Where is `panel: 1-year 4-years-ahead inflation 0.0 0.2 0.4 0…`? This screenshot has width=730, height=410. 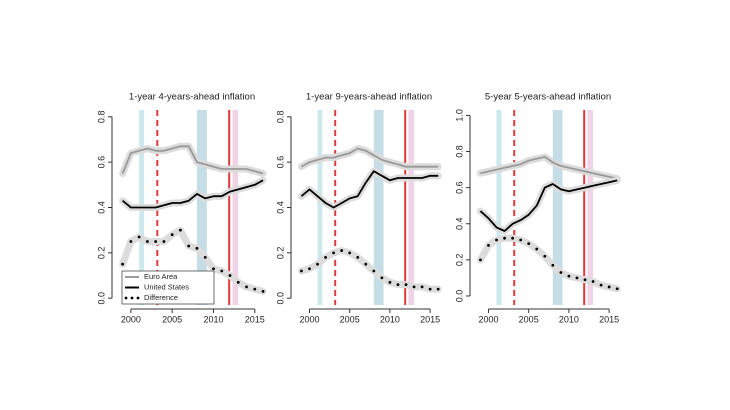 panel: 1-year 4-years-ahead inflation 0.0 0.2 0.4 0… is located at coordinates (181, 208).